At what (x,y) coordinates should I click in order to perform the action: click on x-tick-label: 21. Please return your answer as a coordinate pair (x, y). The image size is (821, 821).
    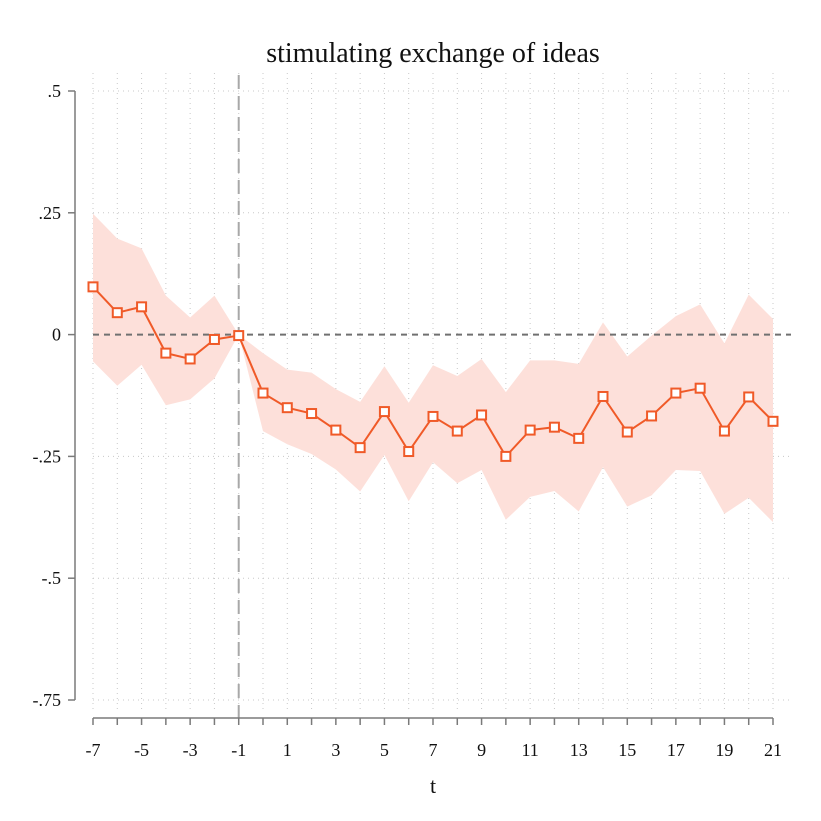
    Looking at the image, I should click on (773, 750).